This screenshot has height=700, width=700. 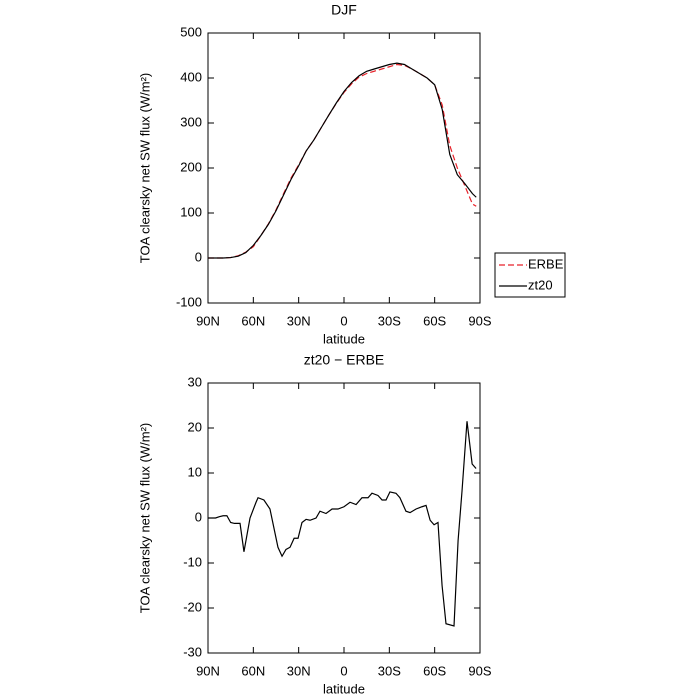 What do you see at coordinates (192, 561) in the screenshot?
I see `y-tick-label: -10` at bounding box center [192, 561].